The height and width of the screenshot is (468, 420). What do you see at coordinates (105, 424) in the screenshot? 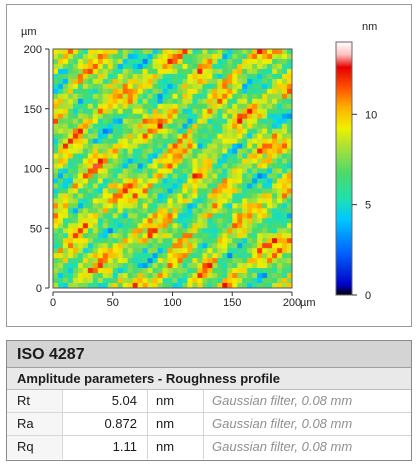
I see `param-value: 0.872` at bounding box center [105, 424].